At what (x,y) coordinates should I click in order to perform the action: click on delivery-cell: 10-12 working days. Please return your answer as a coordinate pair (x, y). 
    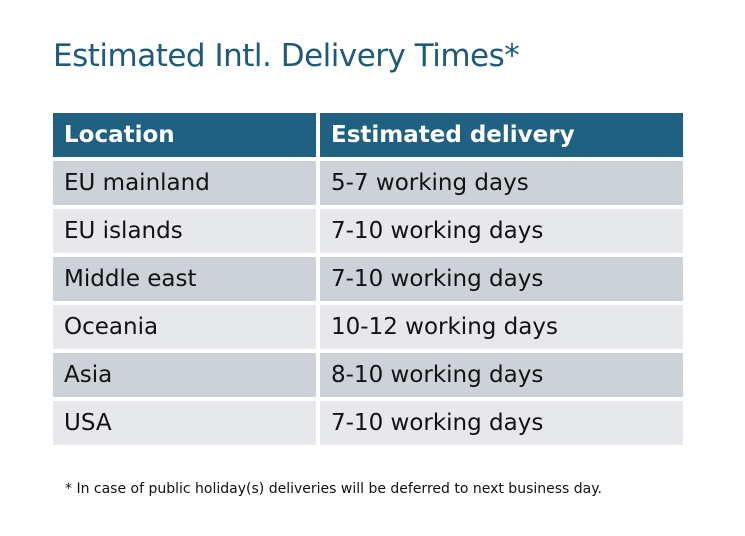
    Looking at the image, I should click on (501, 327).